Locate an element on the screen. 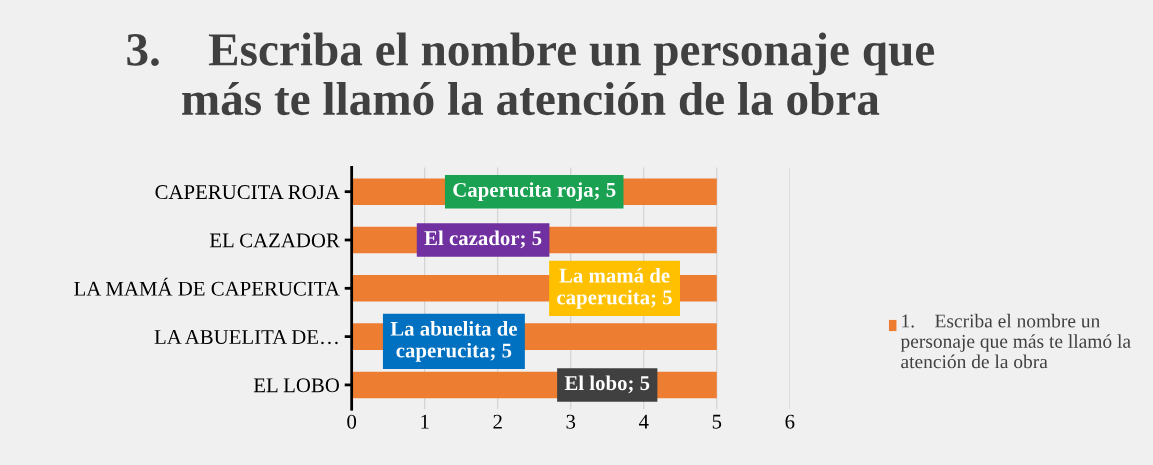  x-tick-label: 3 is located at coordinates (571, 421).